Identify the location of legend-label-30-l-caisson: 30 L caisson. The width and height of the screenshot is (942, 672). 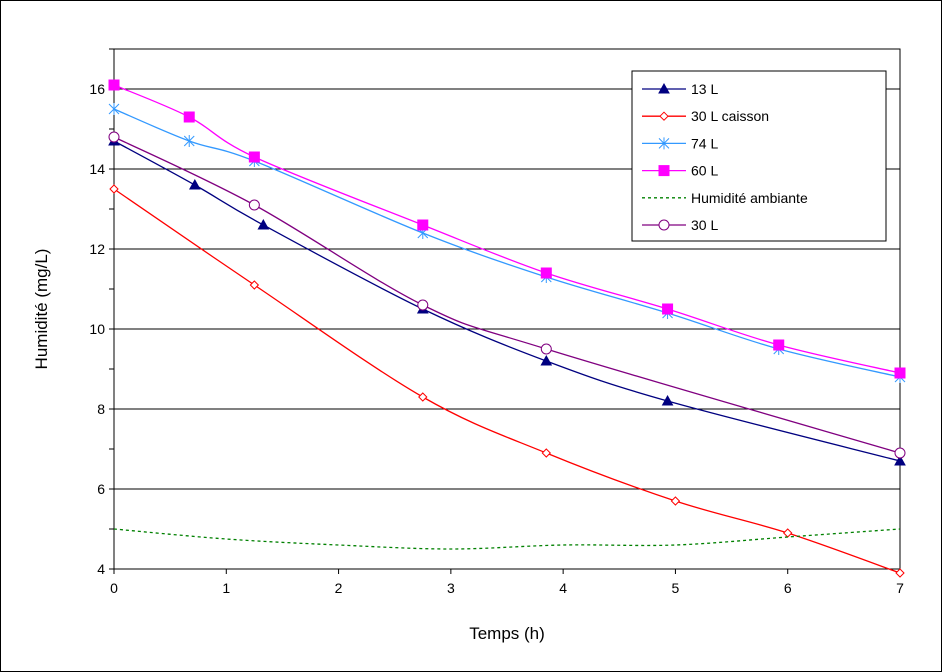
(730, 116).